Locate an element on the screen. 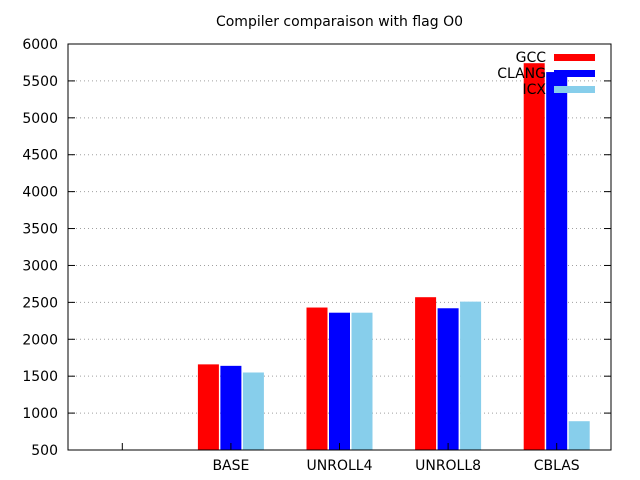 The height and width of the screenshot is (480, 640). x-tick-label: UNROLL4 is located at coordinates (340, 466).